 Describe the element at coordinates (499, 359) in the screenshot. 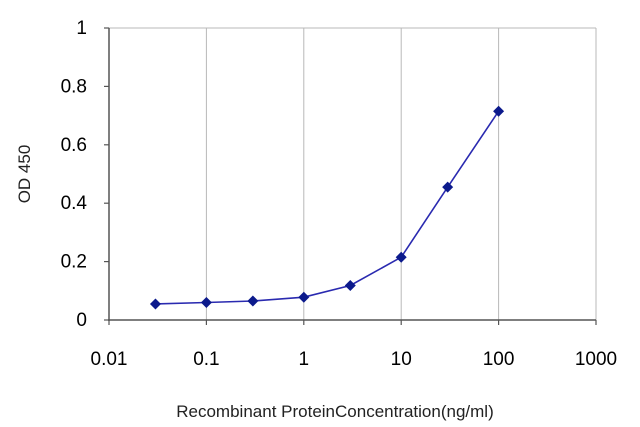

I see `x-tick-label-4: 100` at that location.